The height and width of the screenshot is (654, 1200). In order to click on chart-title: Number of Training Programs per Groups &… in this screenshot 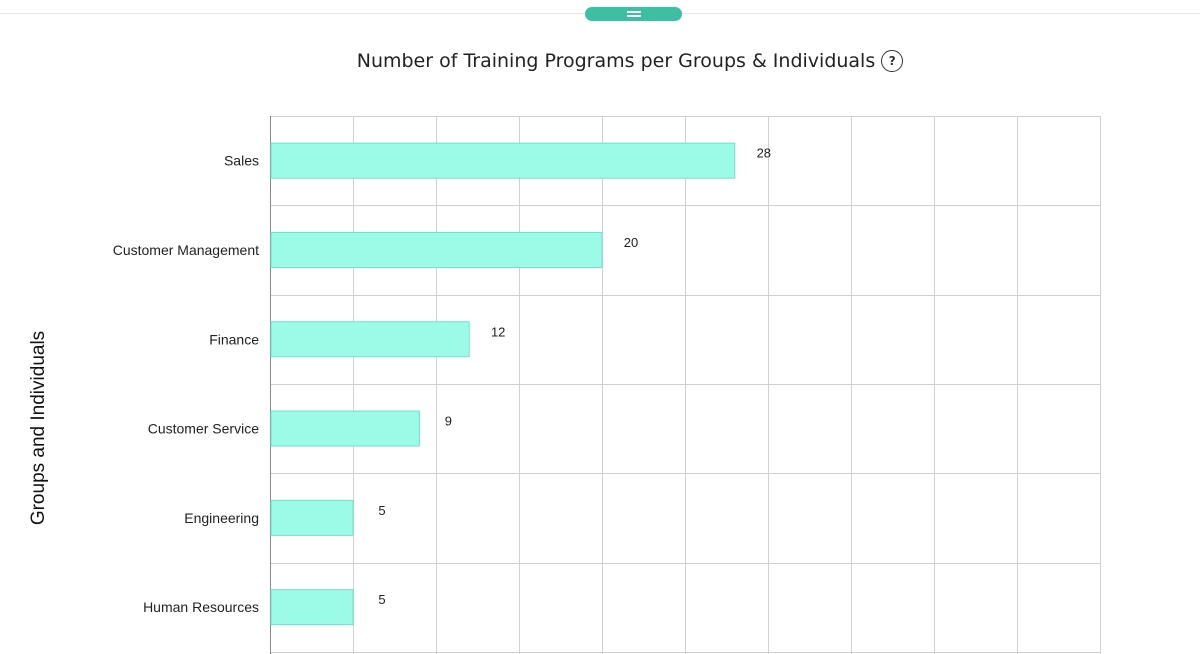, I will do `click(616, 61)`.